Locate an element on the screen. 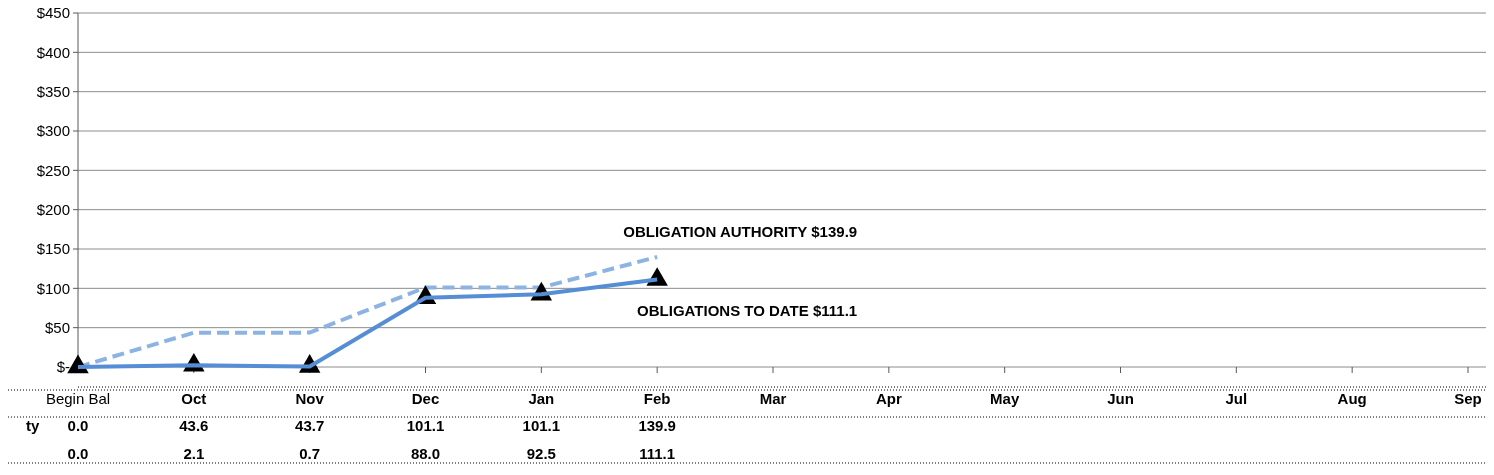  x-tick-label: Apr is located at coordinates (888, 398).